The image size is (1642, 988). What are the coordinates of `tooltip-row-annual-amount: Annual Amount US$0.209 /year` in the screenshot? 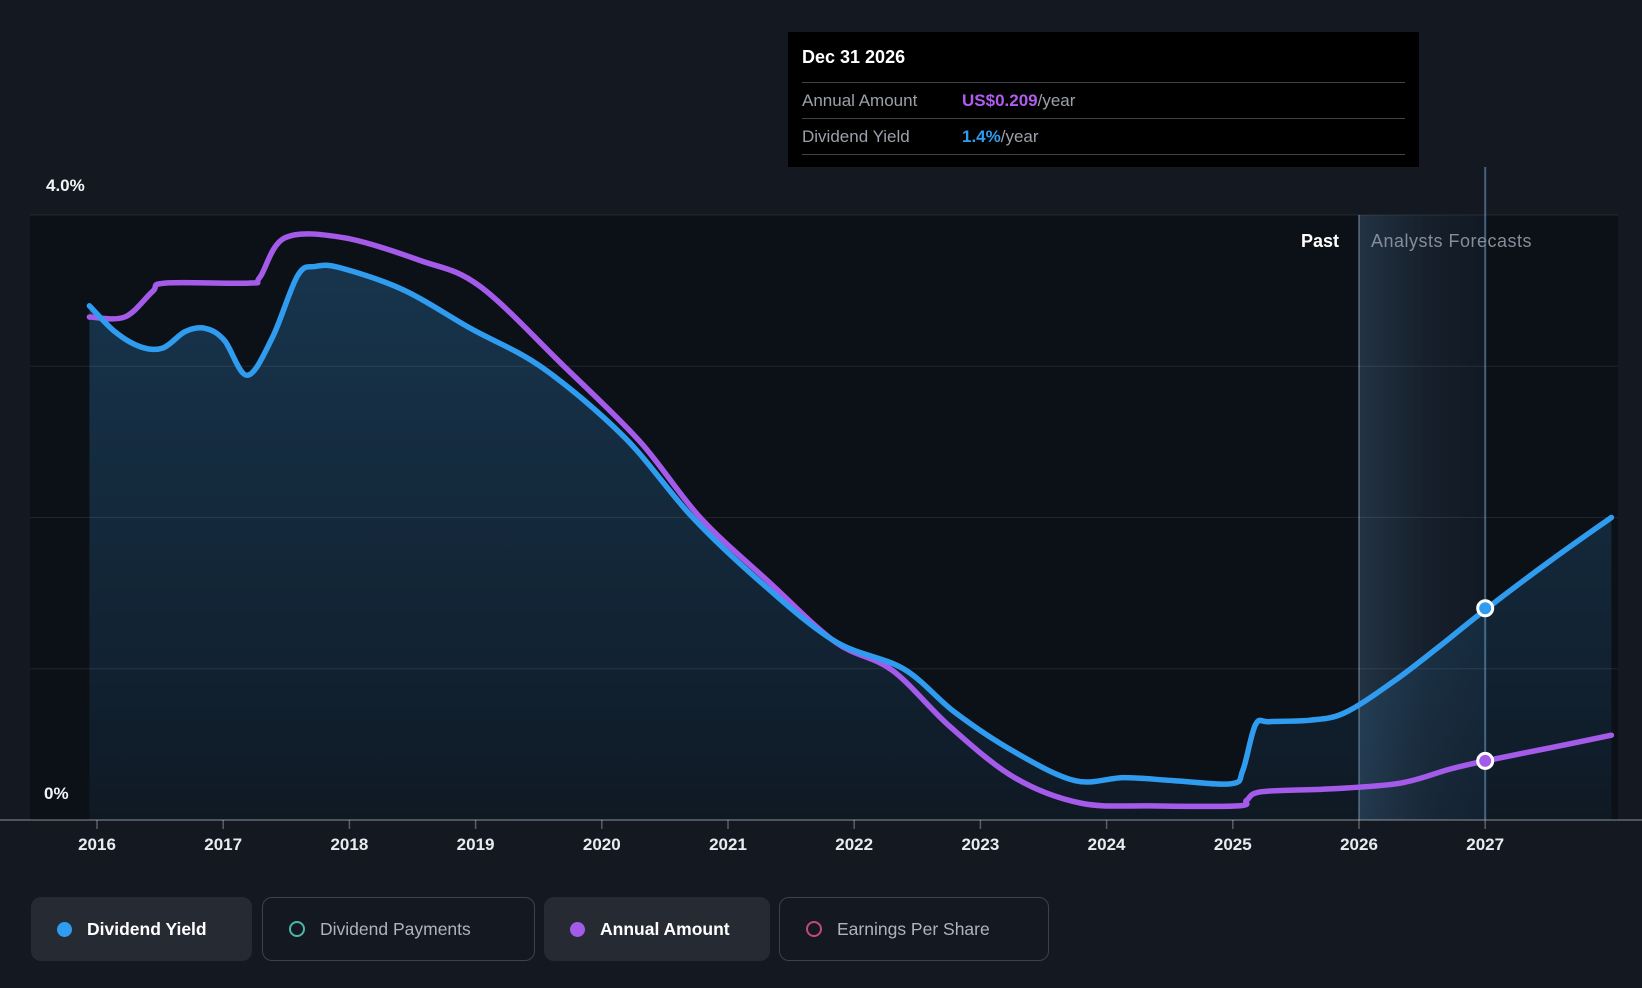 It's located at (1103, 101).